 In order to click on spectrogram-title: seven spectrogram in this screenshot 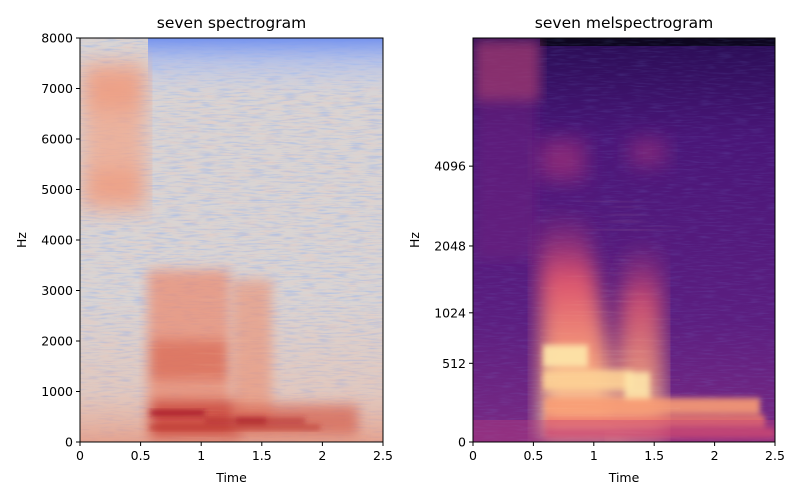, I will do `click(231, 23)`.